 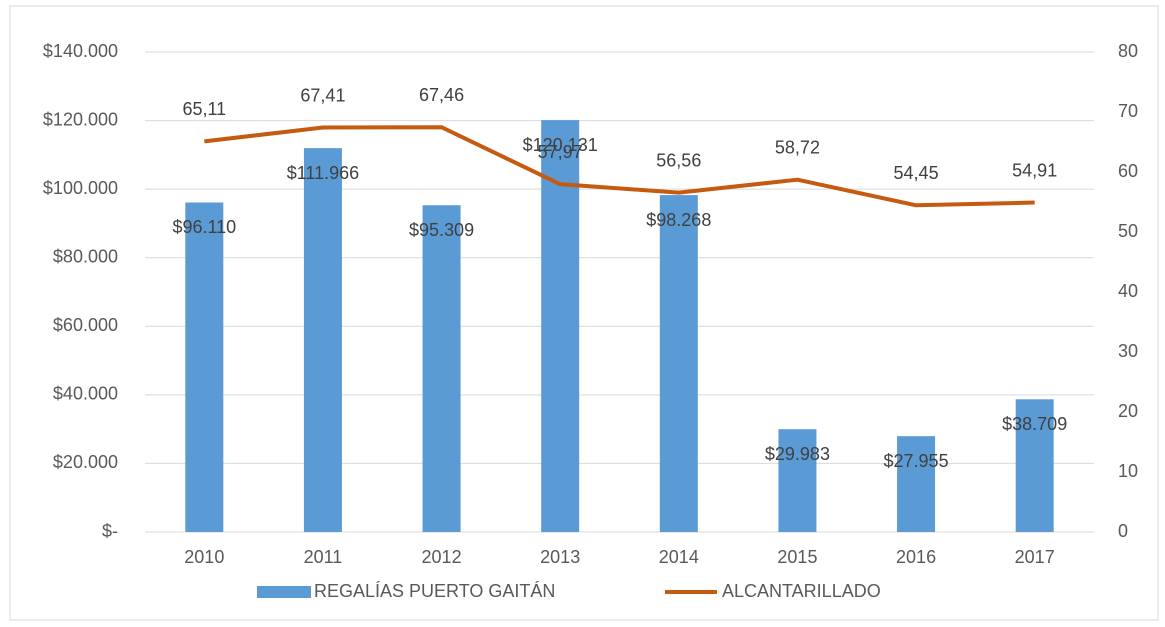 What do you see at coordinates (1128, 471) in the screenshot?
I see `y2-tick-label: 10` at bounding box center [1128, 471].